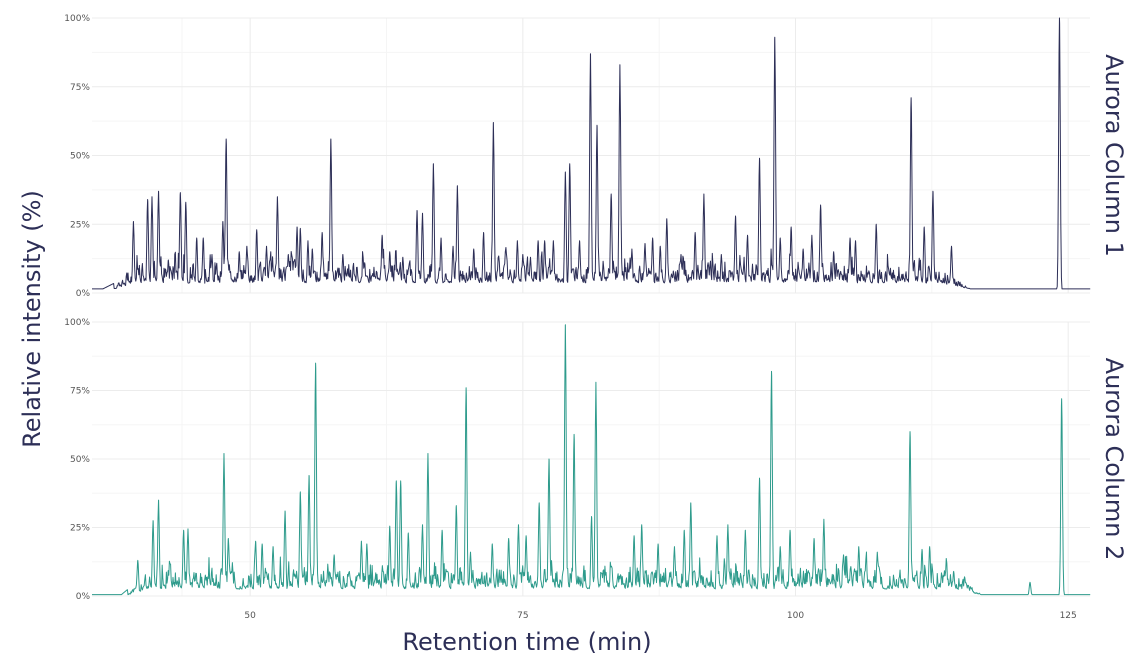  What do you see at coordinates (1114, 155) in the screenshot?
I see `panel-strip-label: Aurora Column 1` at bounding box center [1114, 155].